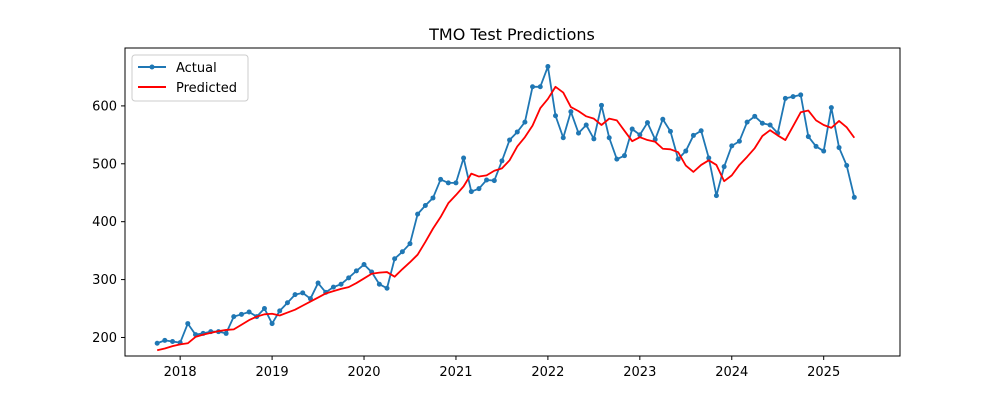 This screenshot has height=400, width=1000. What do you see at coordinates (196, 68) in the screenshot?
I see `legend-label-actual: Actual` at bounding box center [196, 68].